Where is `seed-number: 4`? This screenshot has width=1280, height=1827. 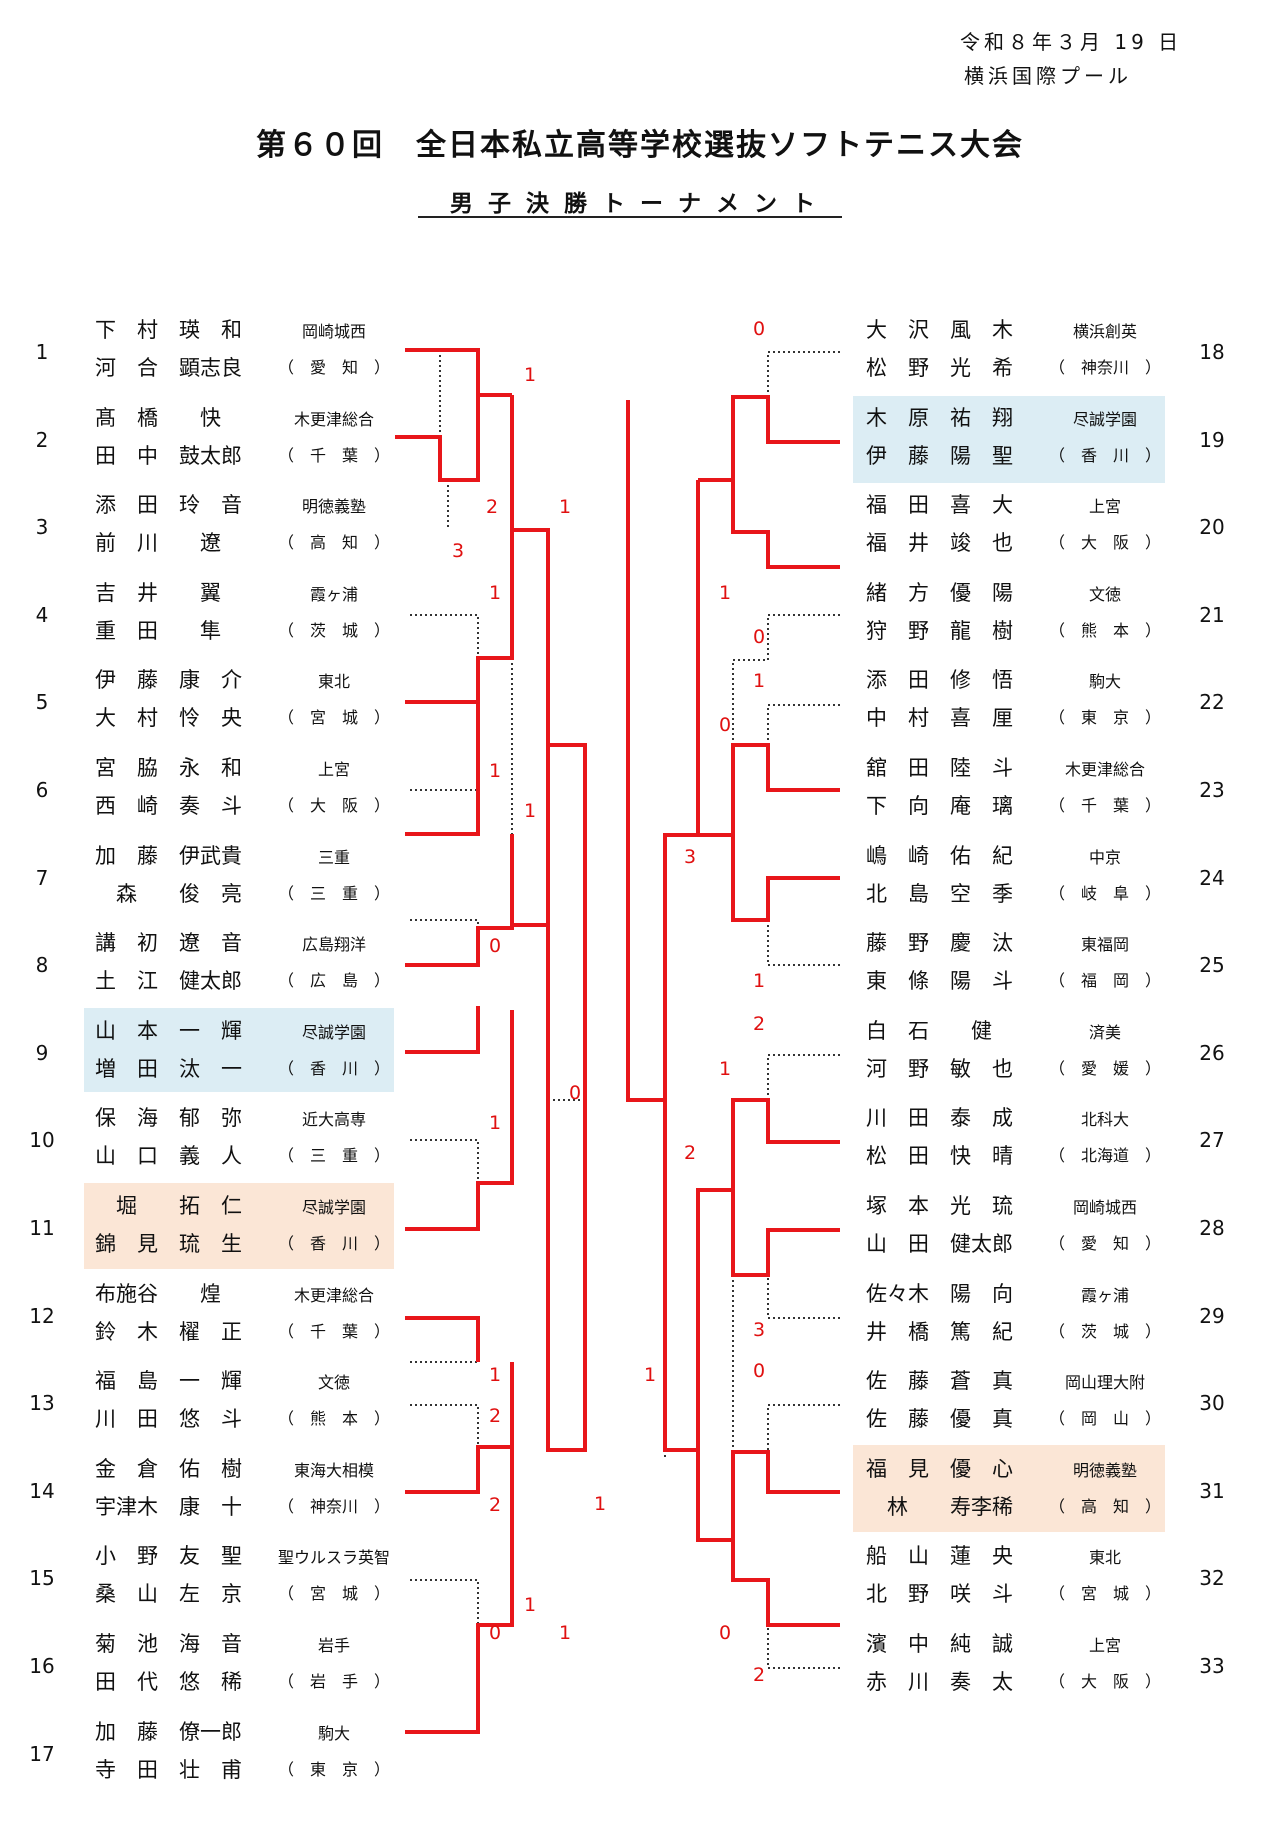
seed-number: 4 is located at coordinates (42, 614).